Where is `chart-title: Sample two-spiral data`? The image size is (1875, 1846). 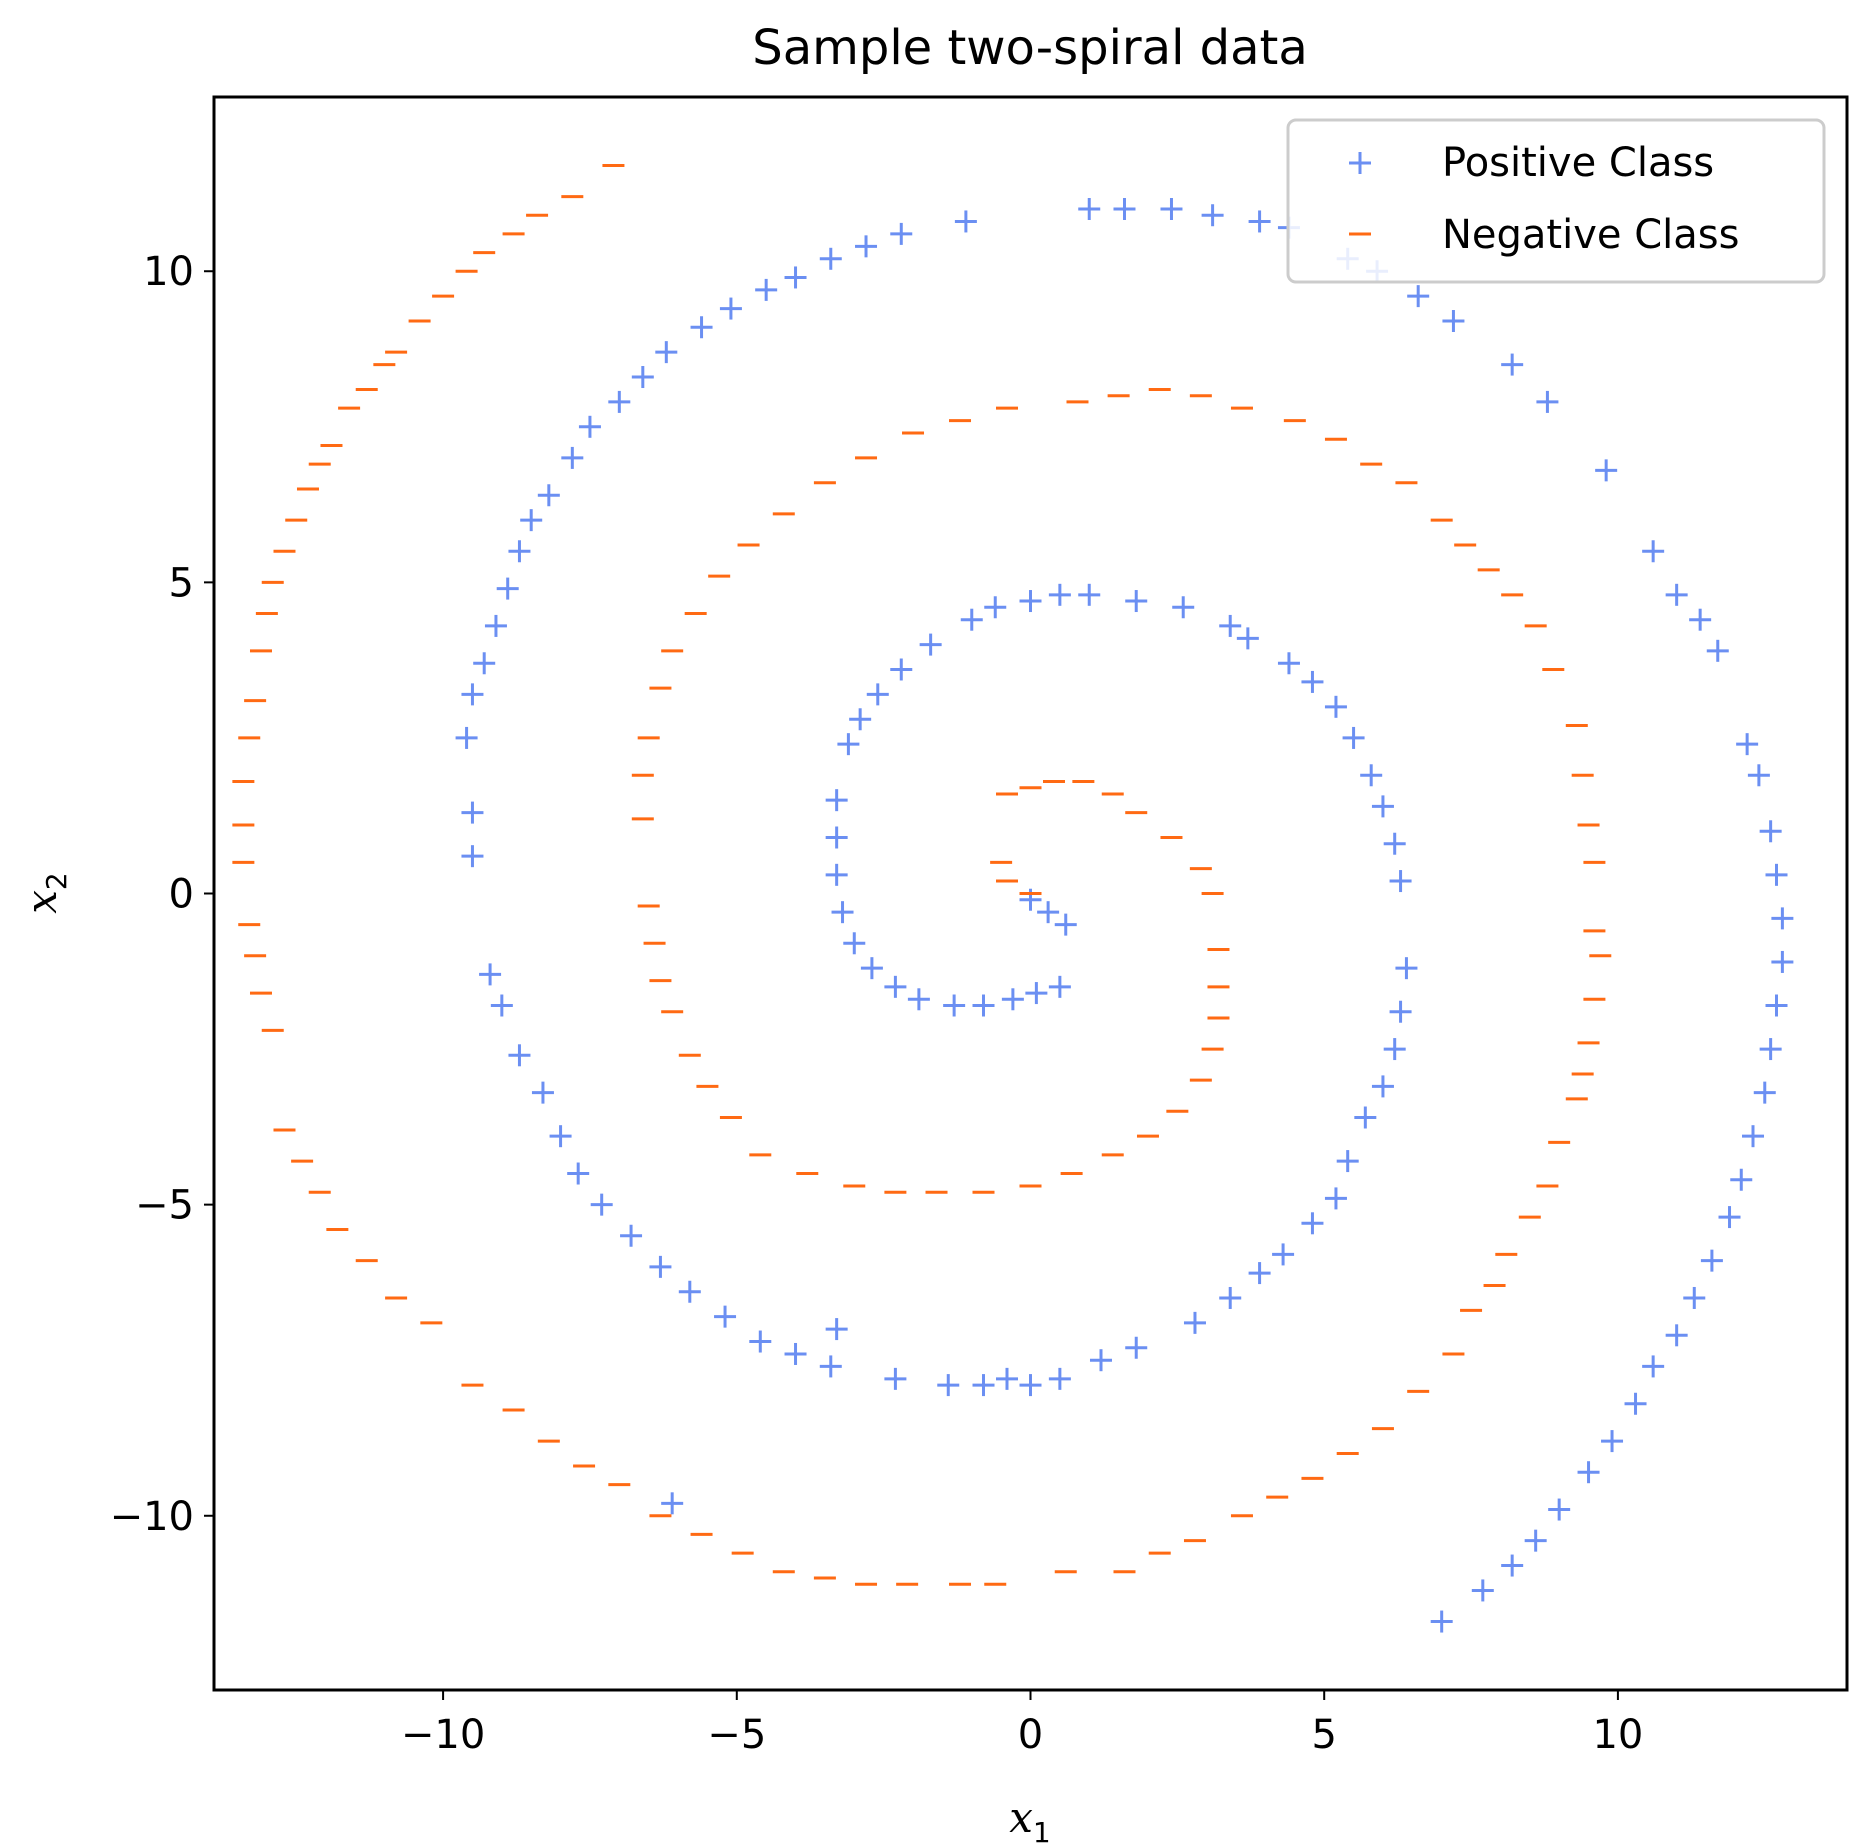 chart-title: Sample two-spiral data is located at coordinates (1030, 48).